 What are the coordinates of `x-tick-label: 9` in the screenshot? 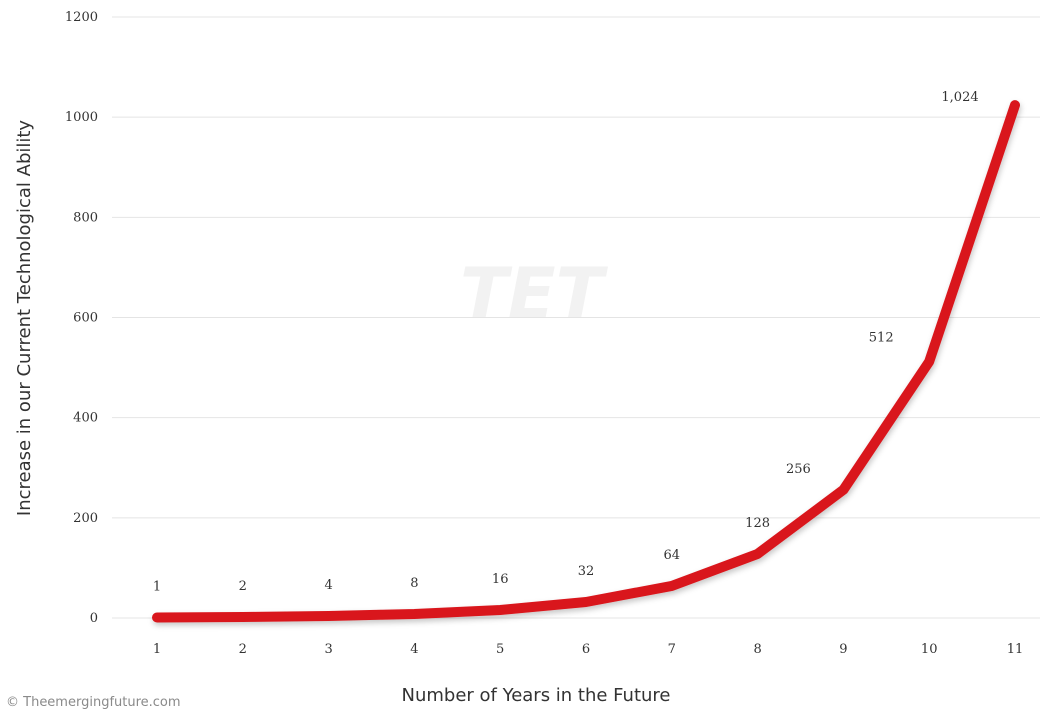 It's located at (843, 649).